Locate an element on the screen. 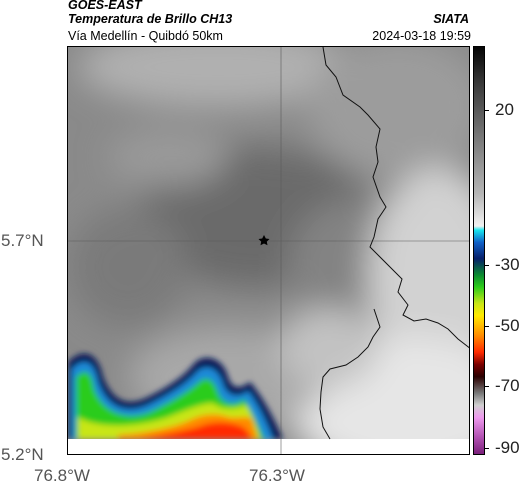 This screenshot has width=526, height=491. organization-label: SIATA is located at coordinates (451, 19).